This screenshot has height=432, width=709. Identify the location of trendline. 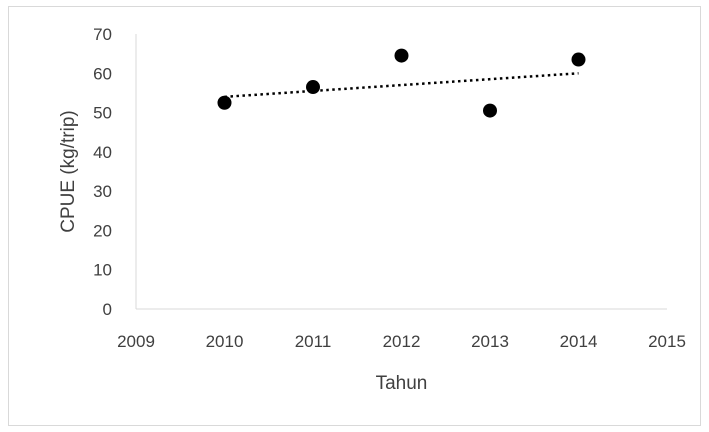
(401, 85).